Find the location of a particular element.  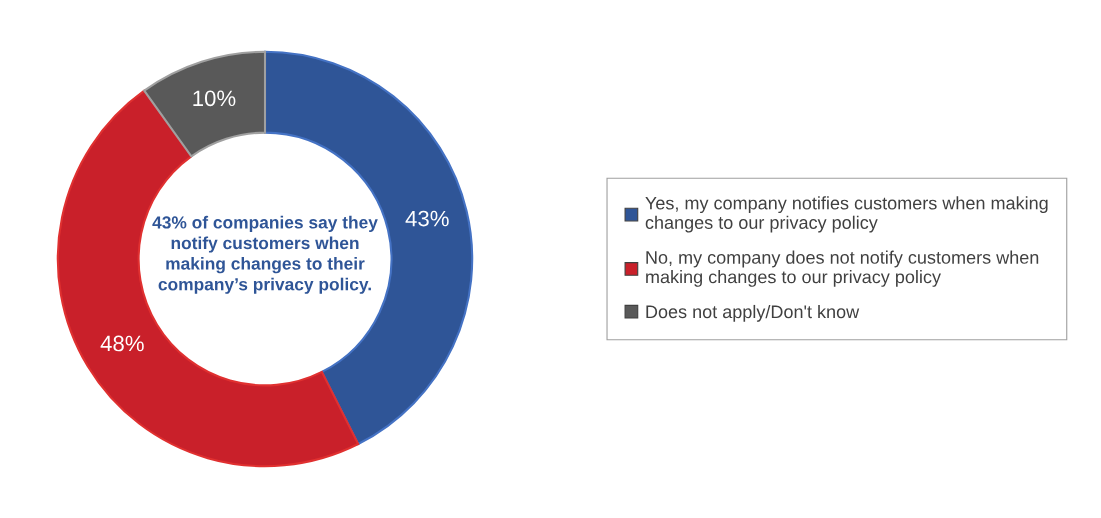

donut-slice is located at coordinates (205, 104).